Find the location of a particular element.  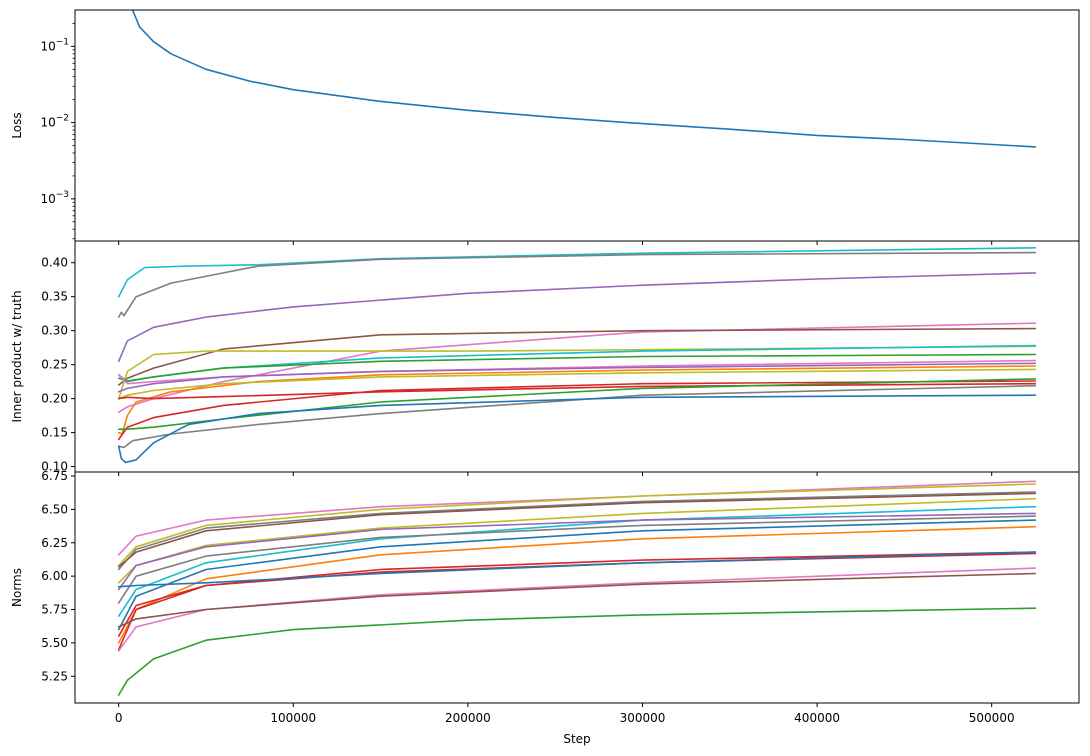

y-tick-label: 6.25 is located at coordinates (54, 543).